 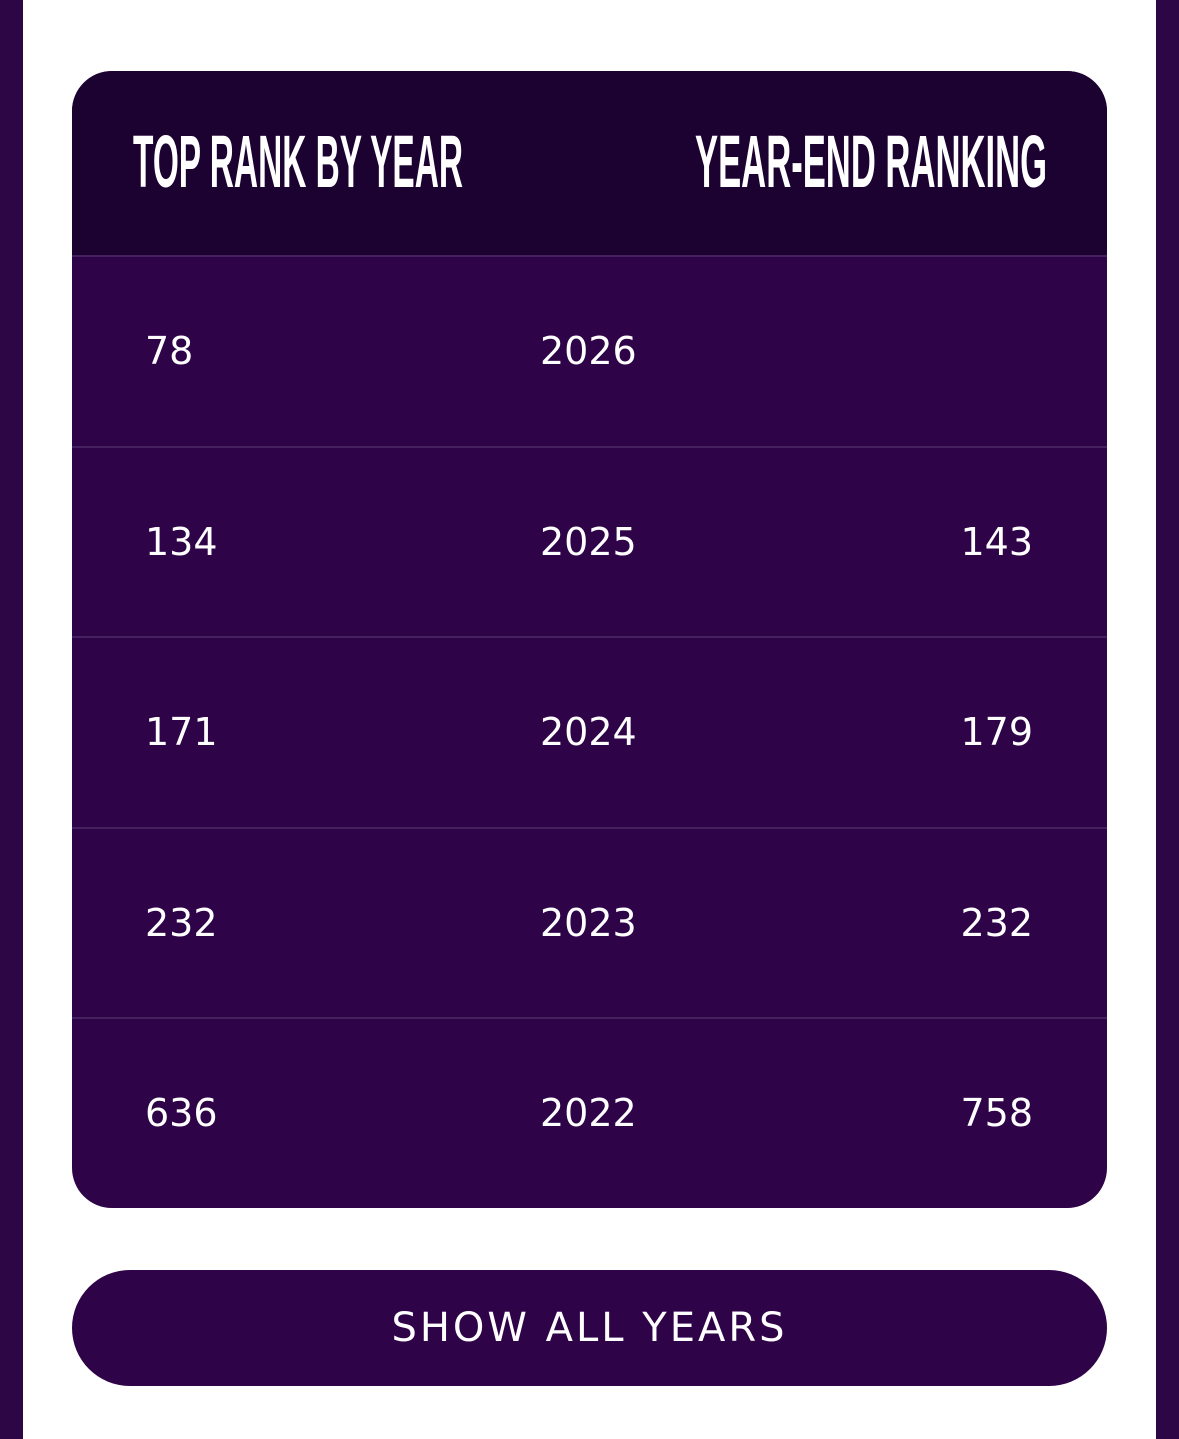 What do you see at coordinates (996, 541) in the screenshot?
I see `table-cell: 143` at bounding box center [996, 541].